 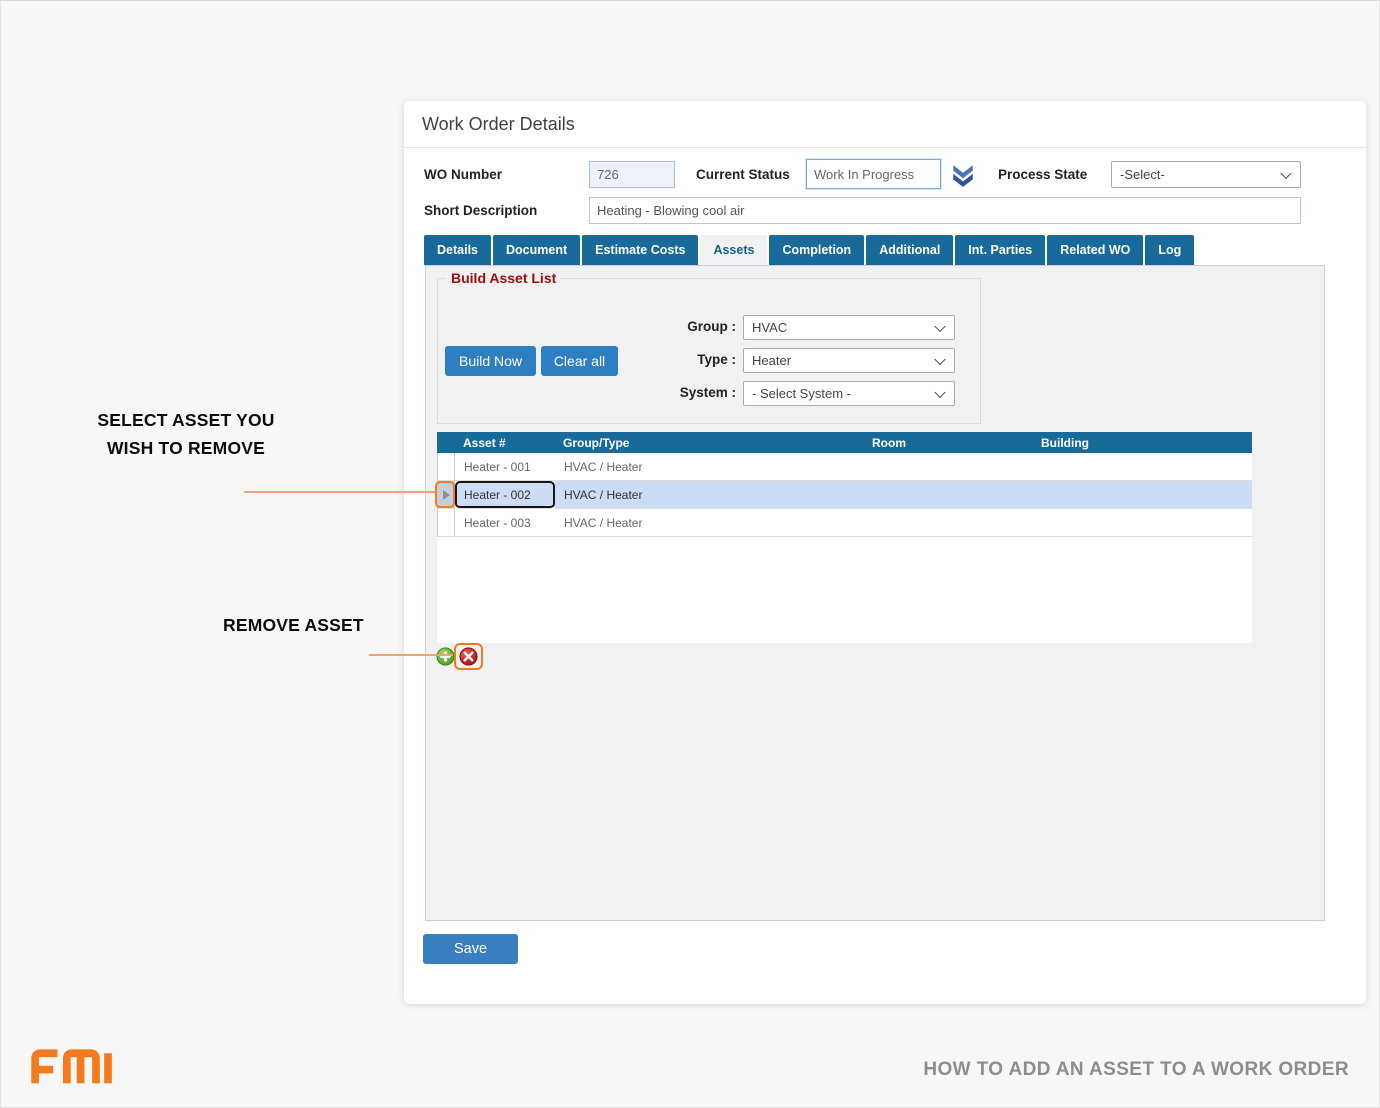 What do you see at coordinates (709, 347) in the screenshot?
I see `build-asset-list-fieldset: Build Asset List` at bounding box center [709, 347].